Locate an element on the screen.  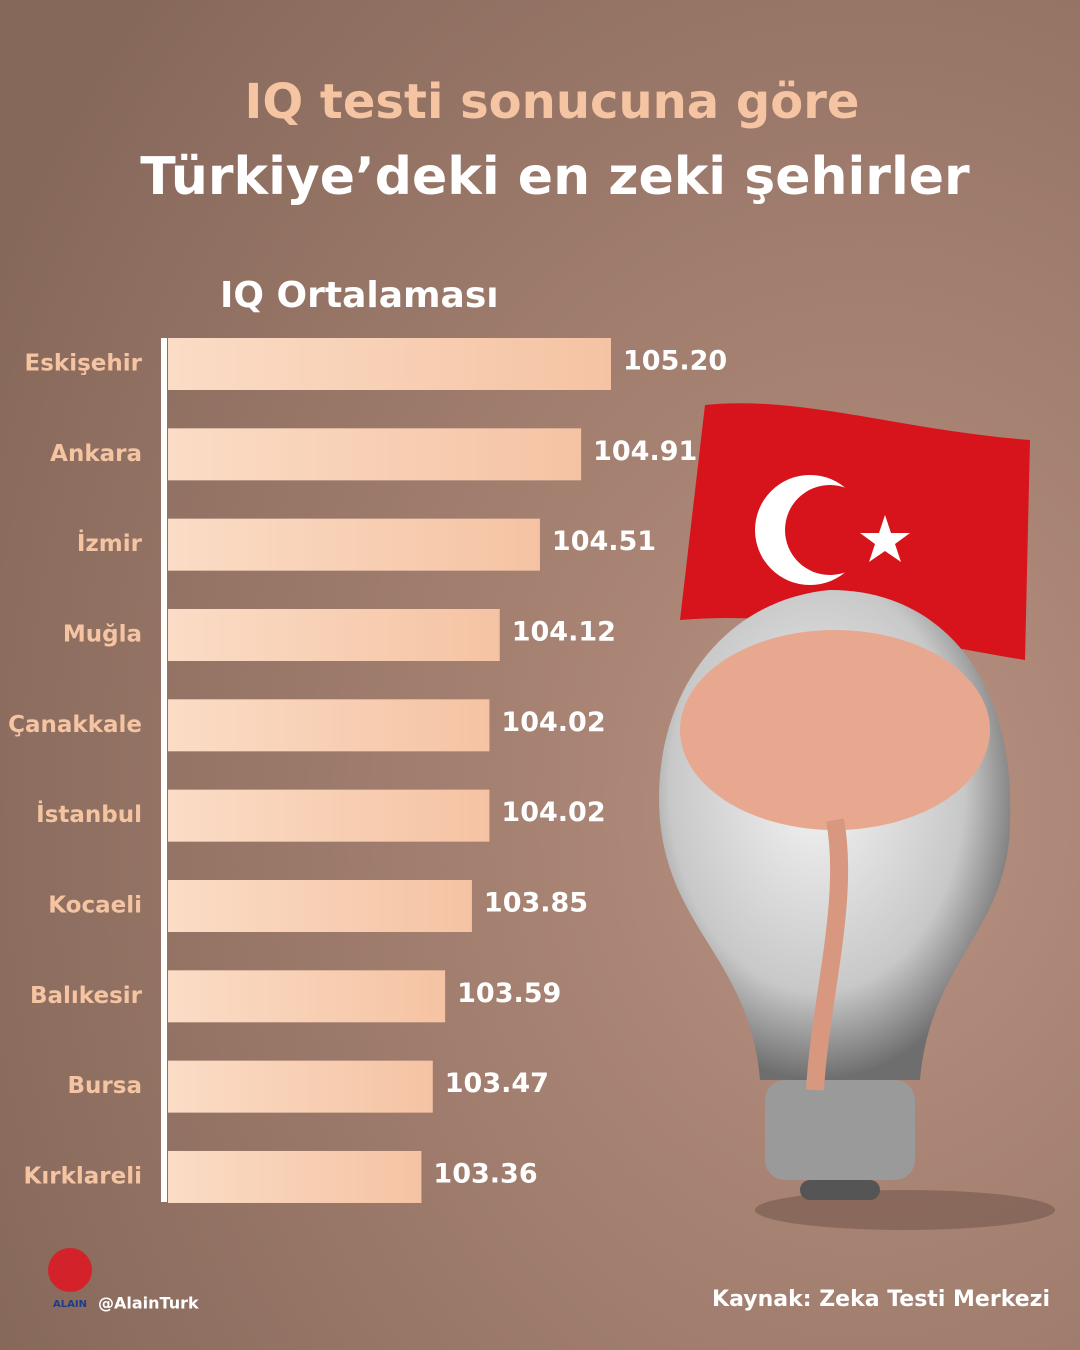
handle: @AlainTurk is located at coordinates (148, 1303).